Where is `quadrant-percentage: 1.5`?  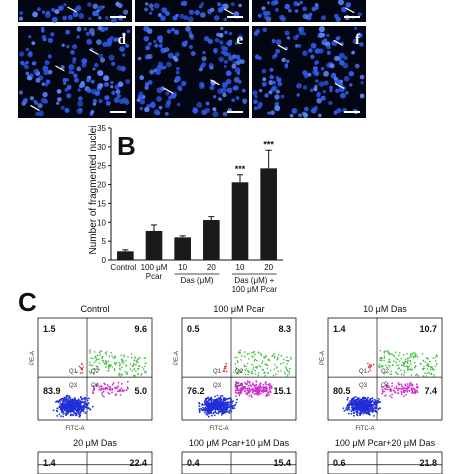 quadrant-percentage: 1.5 is located at coordinates (49, 329).